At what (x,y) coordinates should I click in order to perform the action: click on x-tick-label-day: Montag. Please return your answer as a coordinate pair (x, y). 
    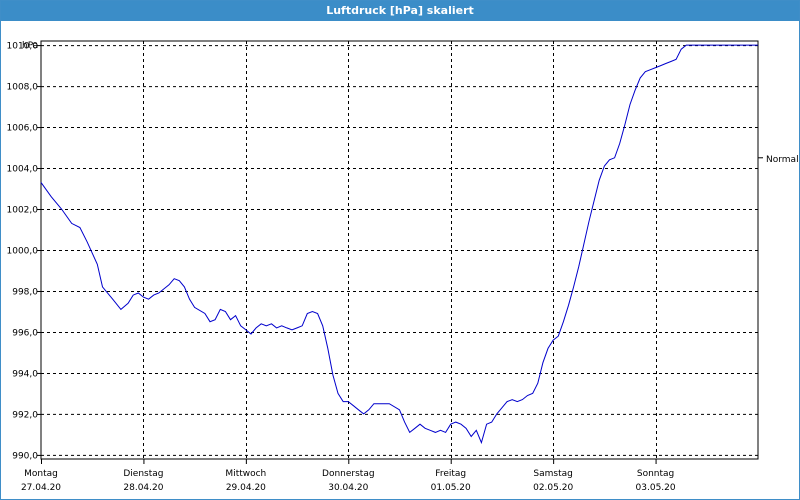
    Looking at the image, I should click on (41, 474).